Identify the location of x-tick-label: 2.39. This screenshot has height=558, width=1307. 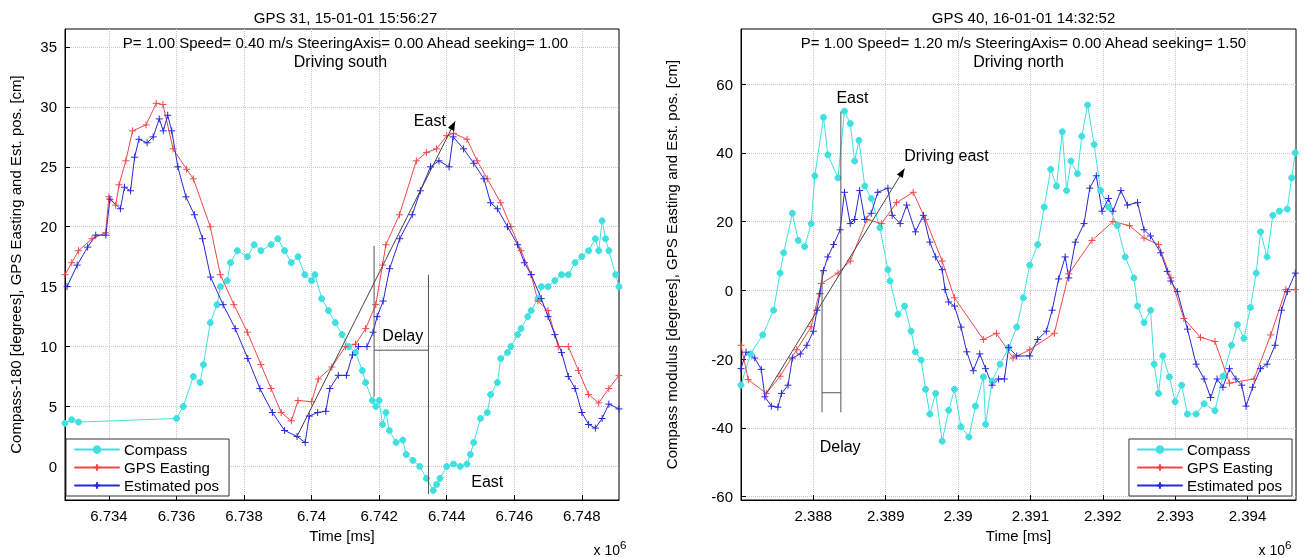
(958, 515).